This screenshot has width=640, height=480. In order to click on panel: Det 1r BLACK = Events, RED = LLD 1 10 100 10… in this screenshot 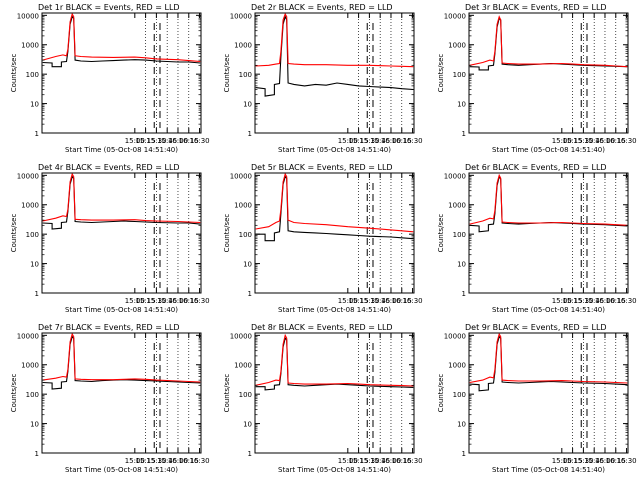, I will do `click(110, 78)`.